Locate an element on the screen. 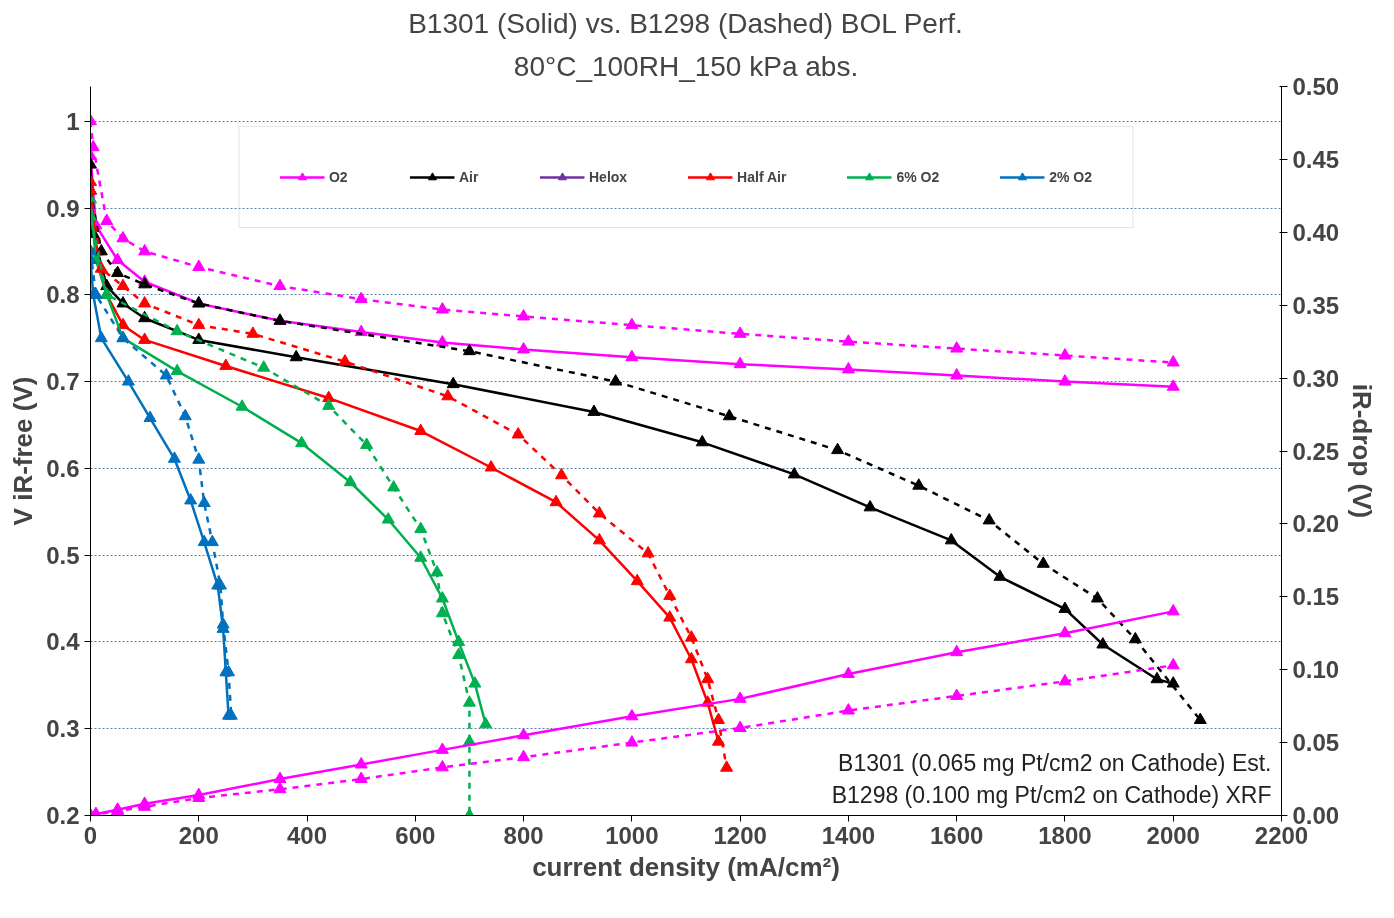 Image resolution: width=1394 pixels, height=918 pixels. y-tick-label: 0.9 is located at coordinates (63, 208).